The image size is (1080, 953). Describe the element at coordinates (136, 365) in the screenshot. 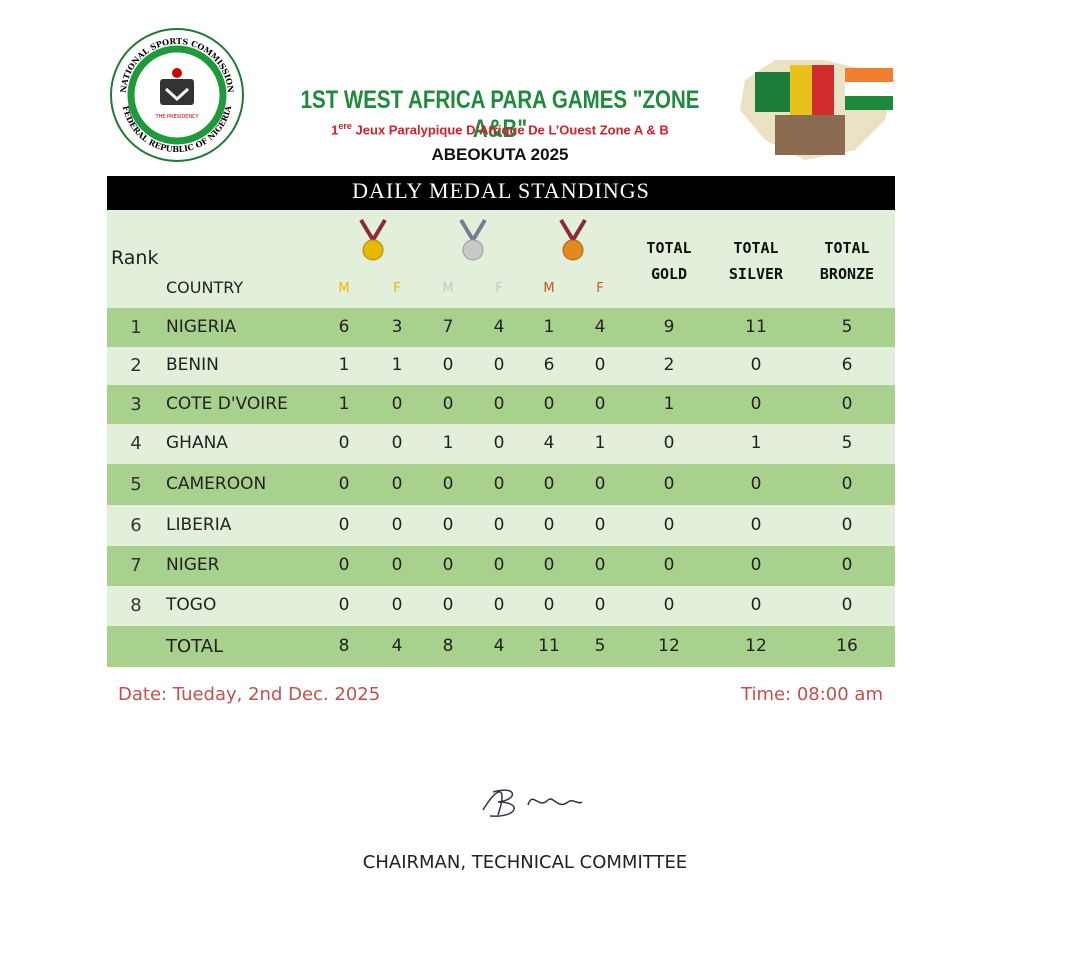

I see `rank: 2` at that location.